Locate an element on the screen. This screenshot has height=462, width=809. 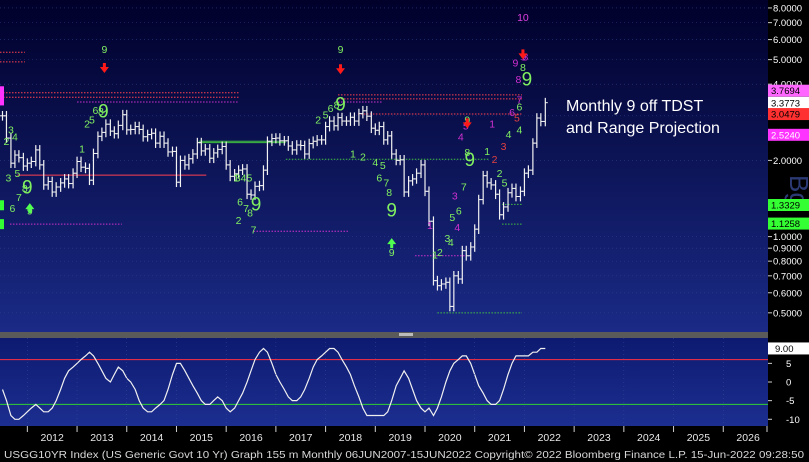
time-tick-label: 2022 is located at coordinates (550, 438).